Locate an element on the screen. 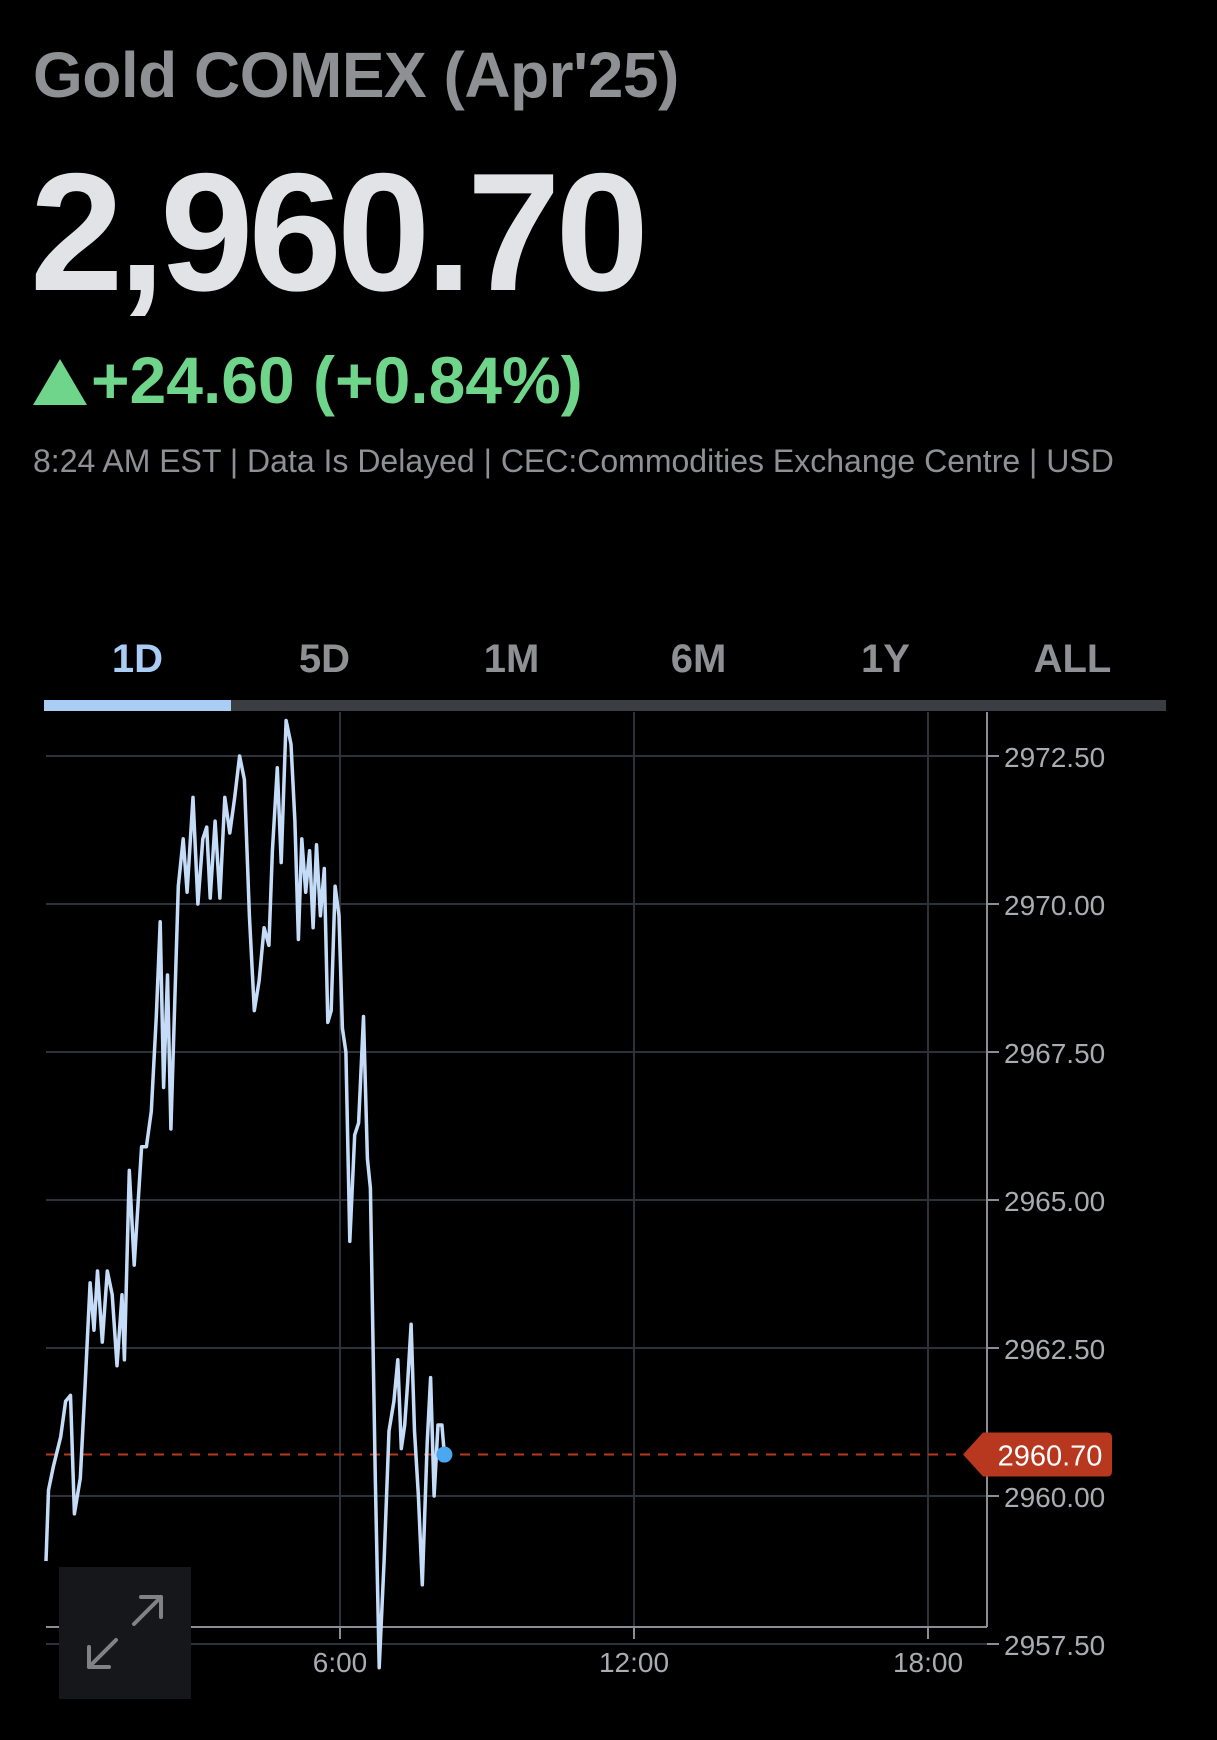  expand-chart-button is located at coordinates (125, 1633).